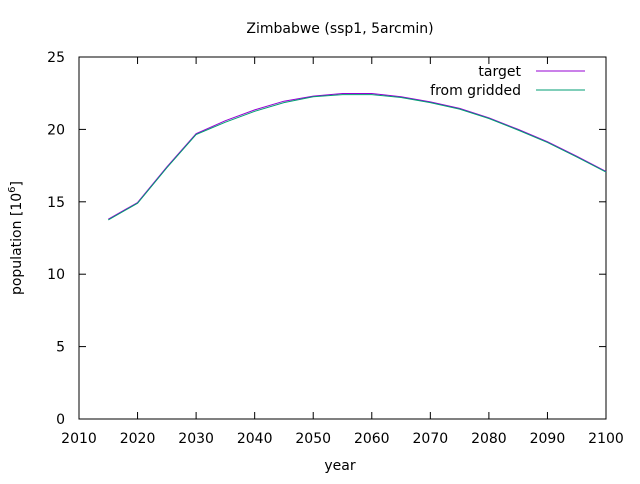 Image resolution: width=640 pixels, height=484 pixels. What do you see at coordinates (606, 439) in the screenshot?
I see `x-tick-label: 2100` at bounding box center [606, 439].